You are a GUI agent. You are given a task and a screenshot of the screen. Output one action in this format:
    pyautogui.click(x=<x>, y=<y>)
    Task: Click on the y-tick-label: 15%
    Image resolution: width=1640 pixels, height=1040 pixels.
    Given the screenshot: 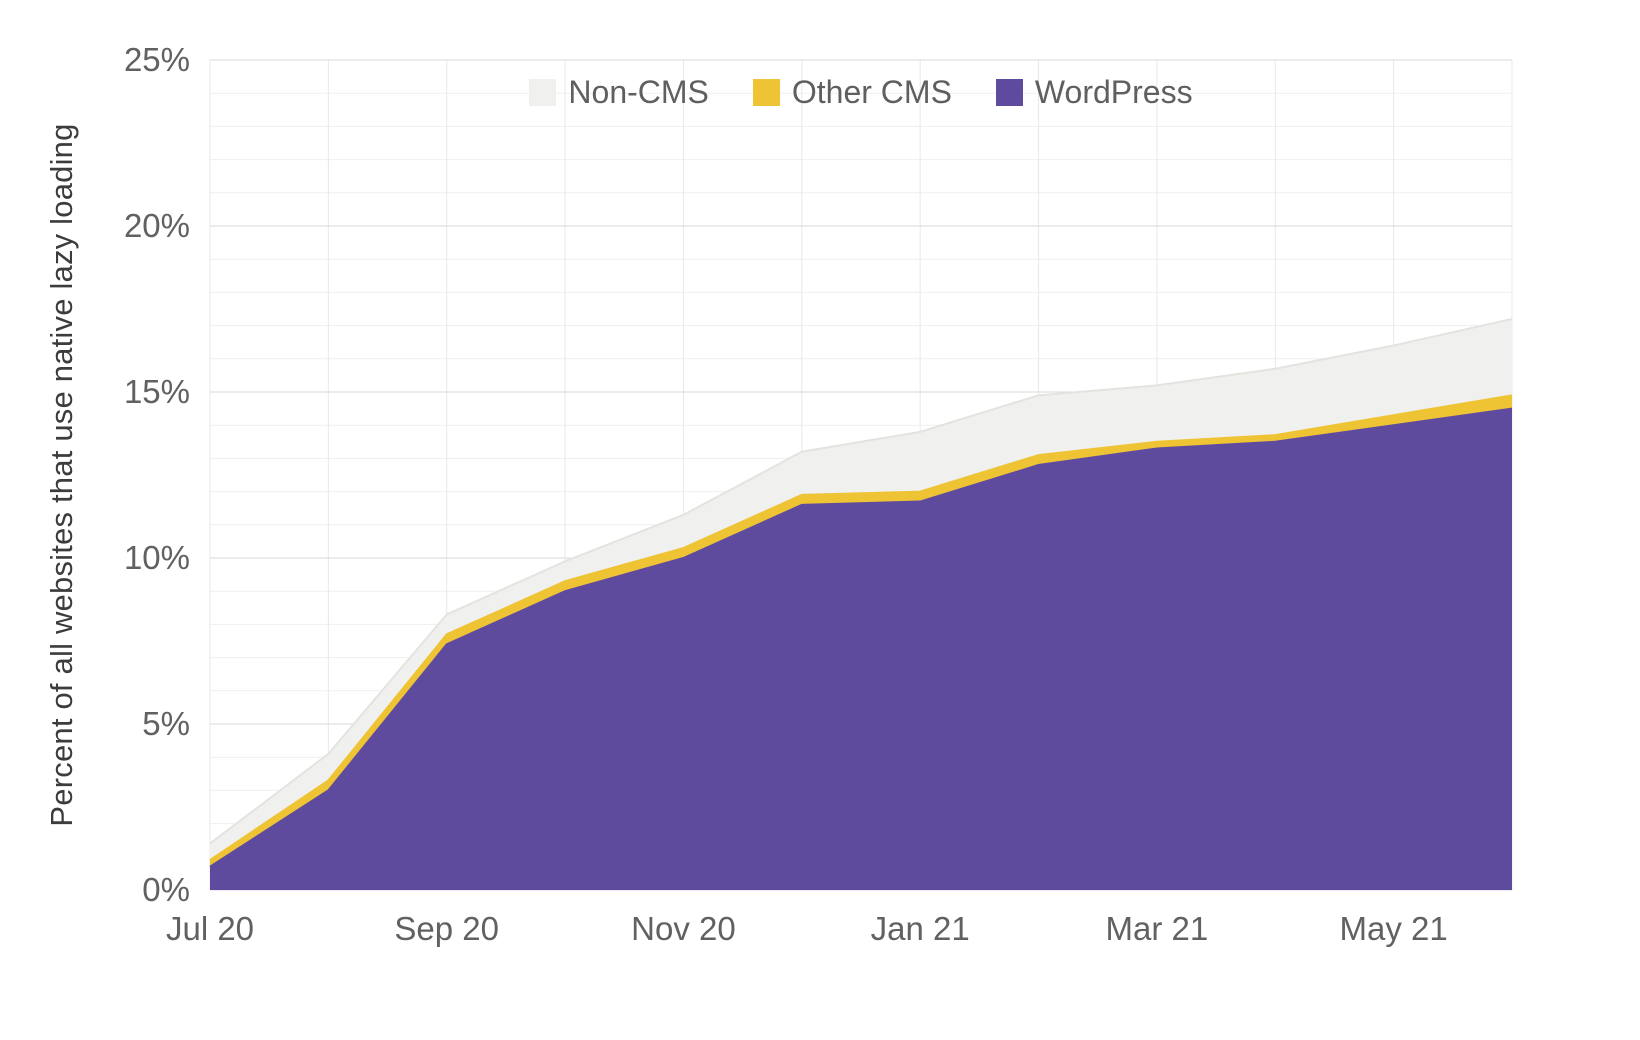 What is the action you would take?
    pyautogui.click(x=157, y=391)
    